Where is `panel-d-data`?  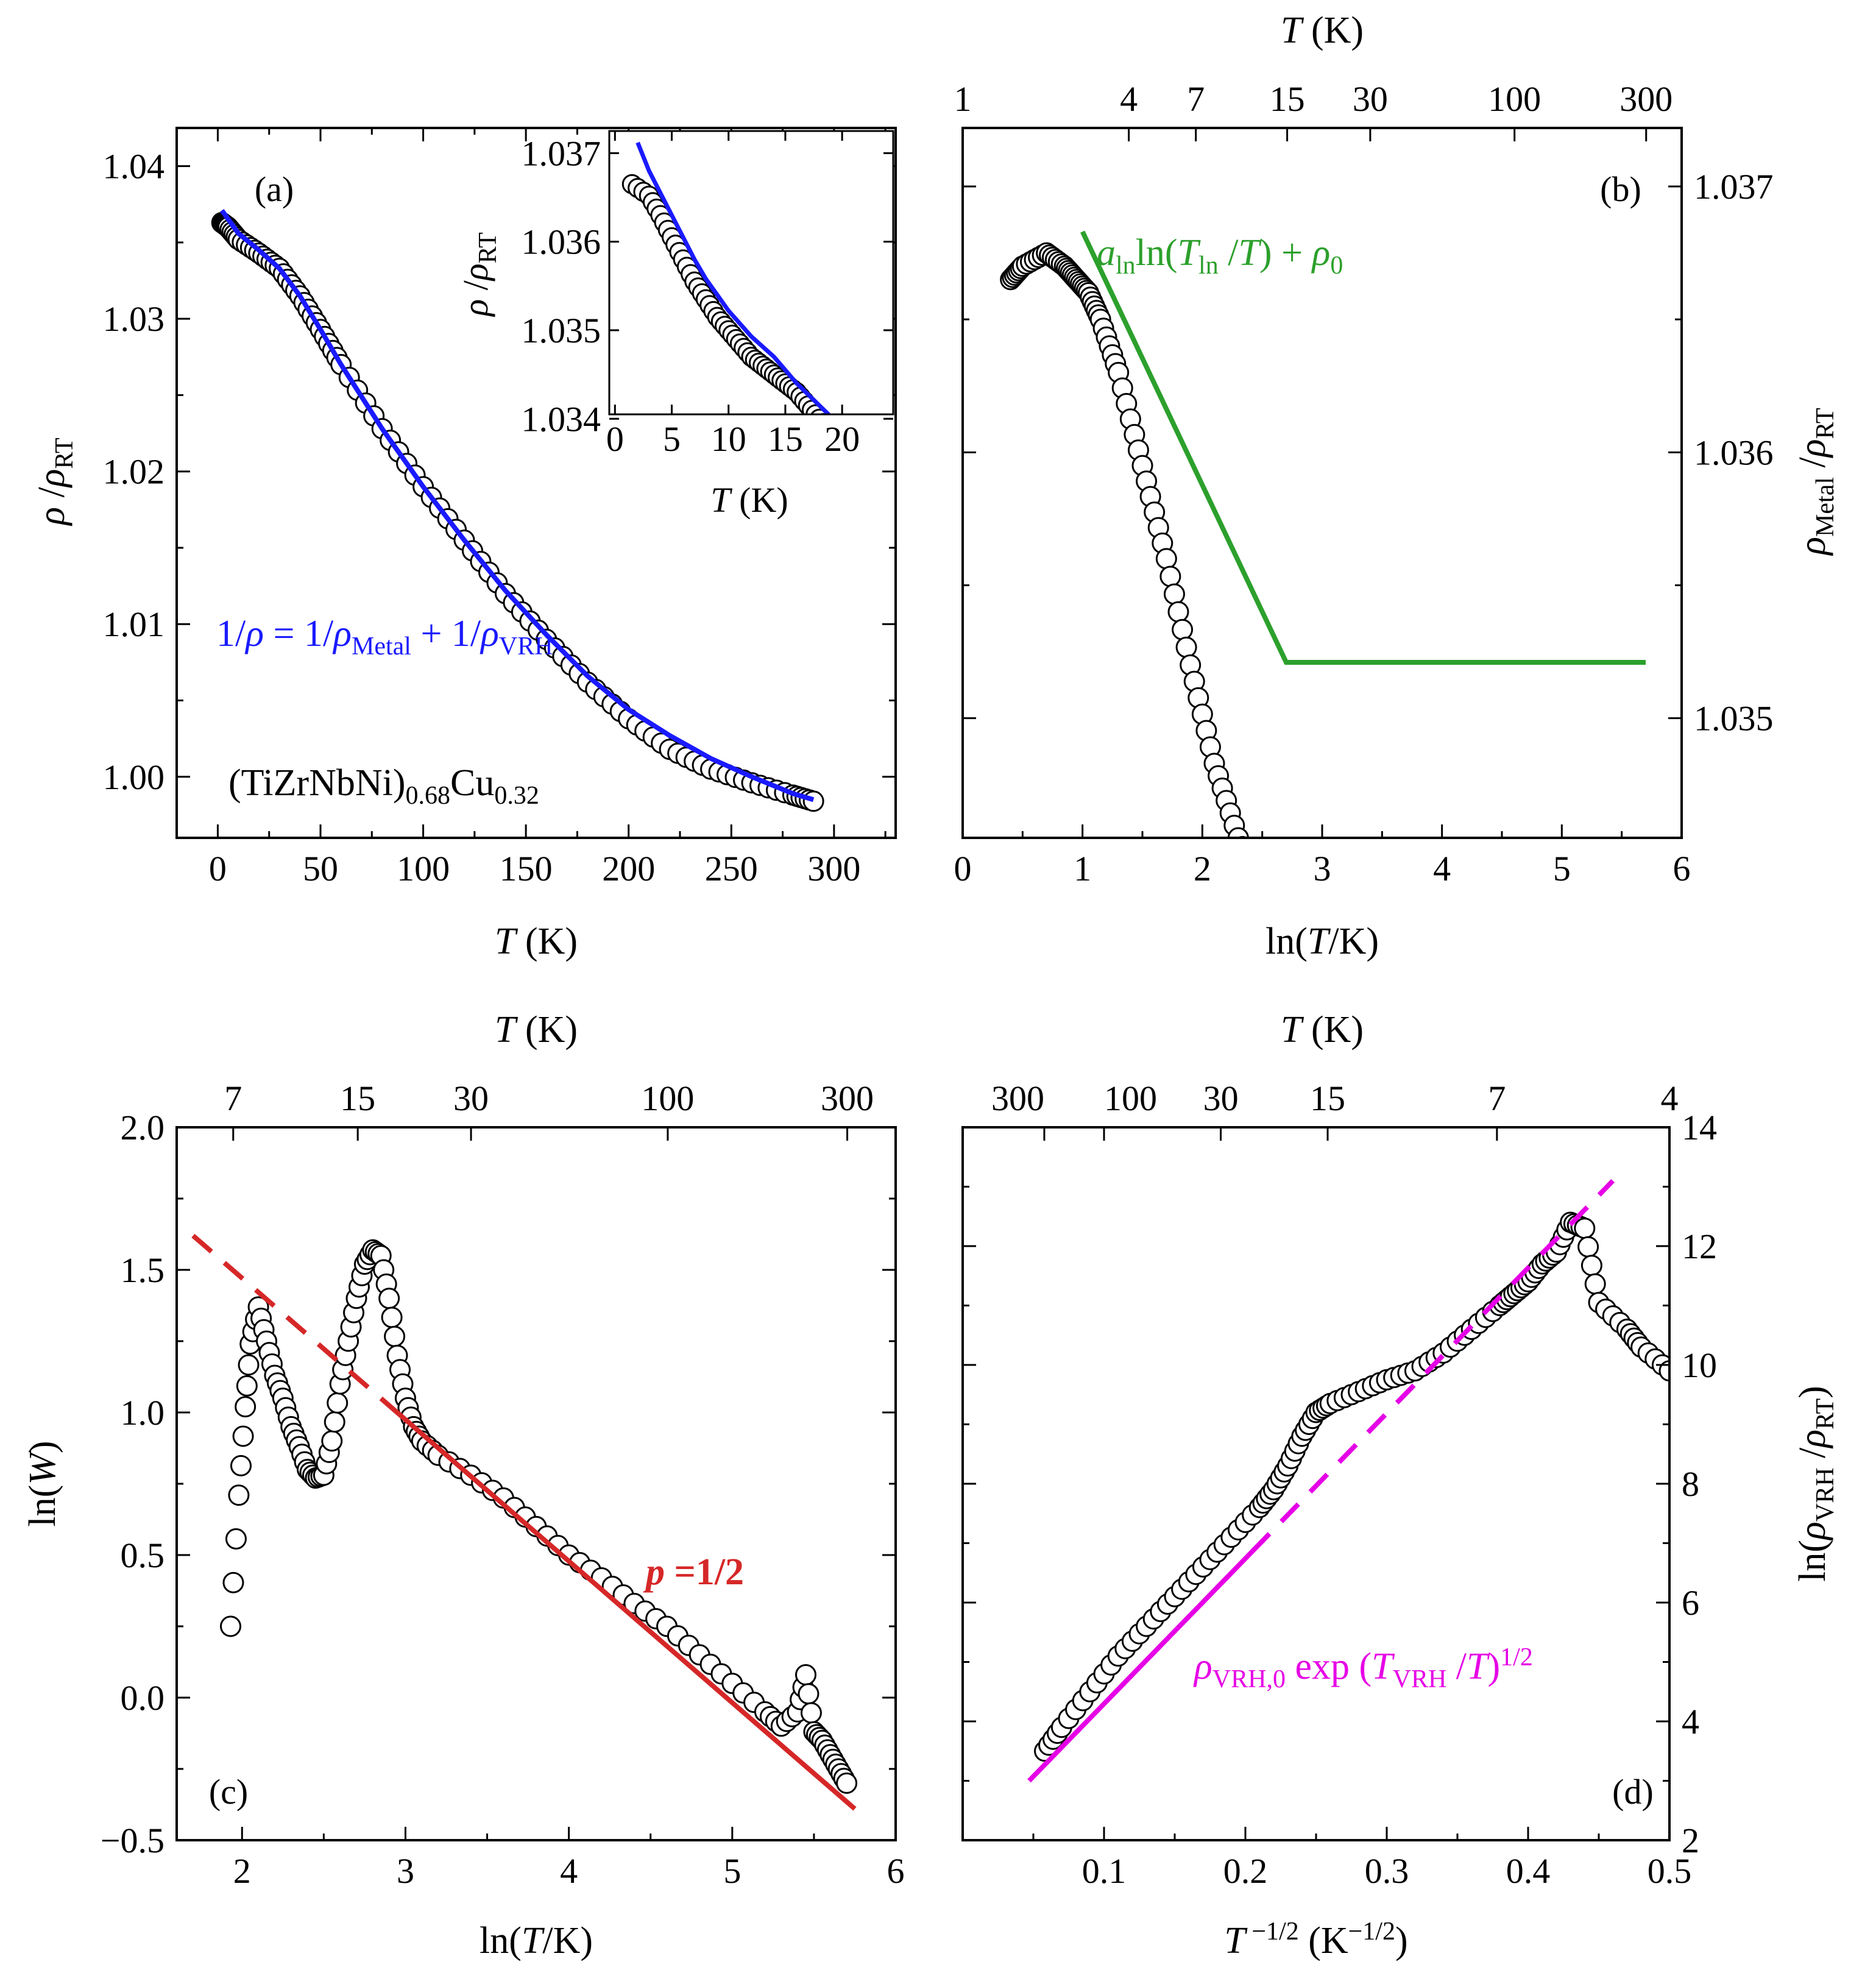
panel-d-data is located at coordinates (1348, 1480).